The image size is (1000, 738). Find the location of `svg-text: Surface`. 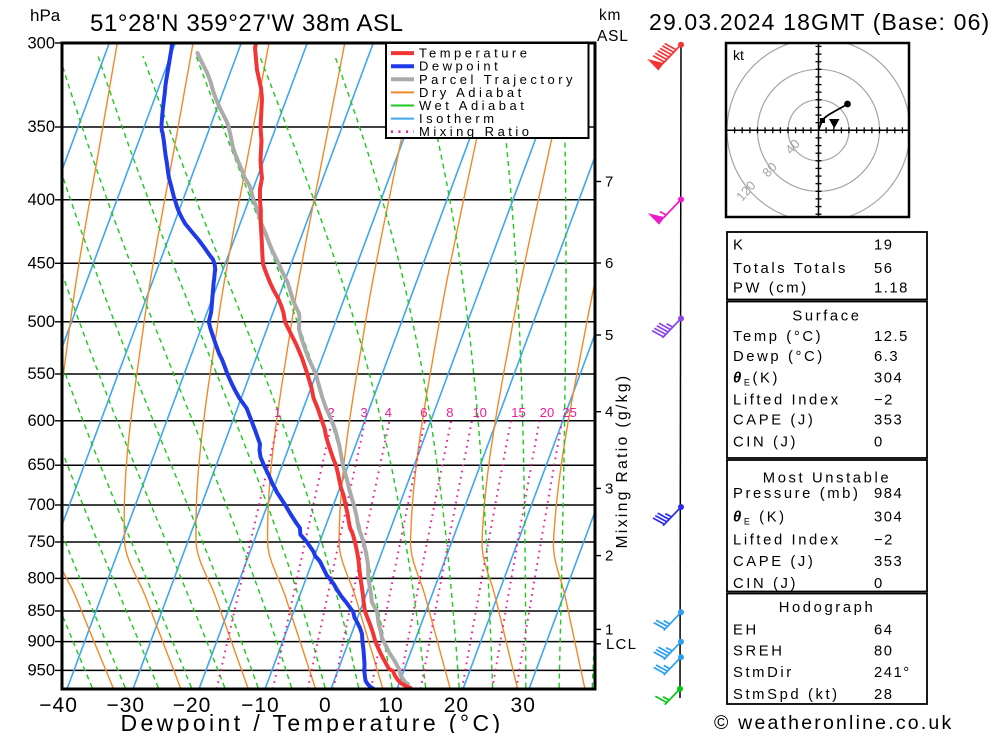

svg-text: Surface is located at coordinates (826, 317).